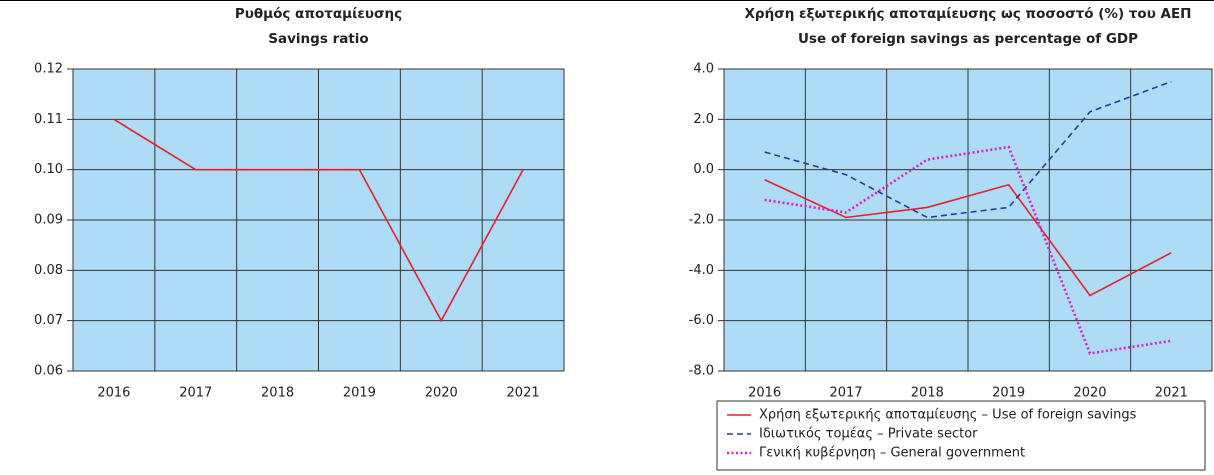  I want to click on y-tick-label: 0.10, so click(48, 169).